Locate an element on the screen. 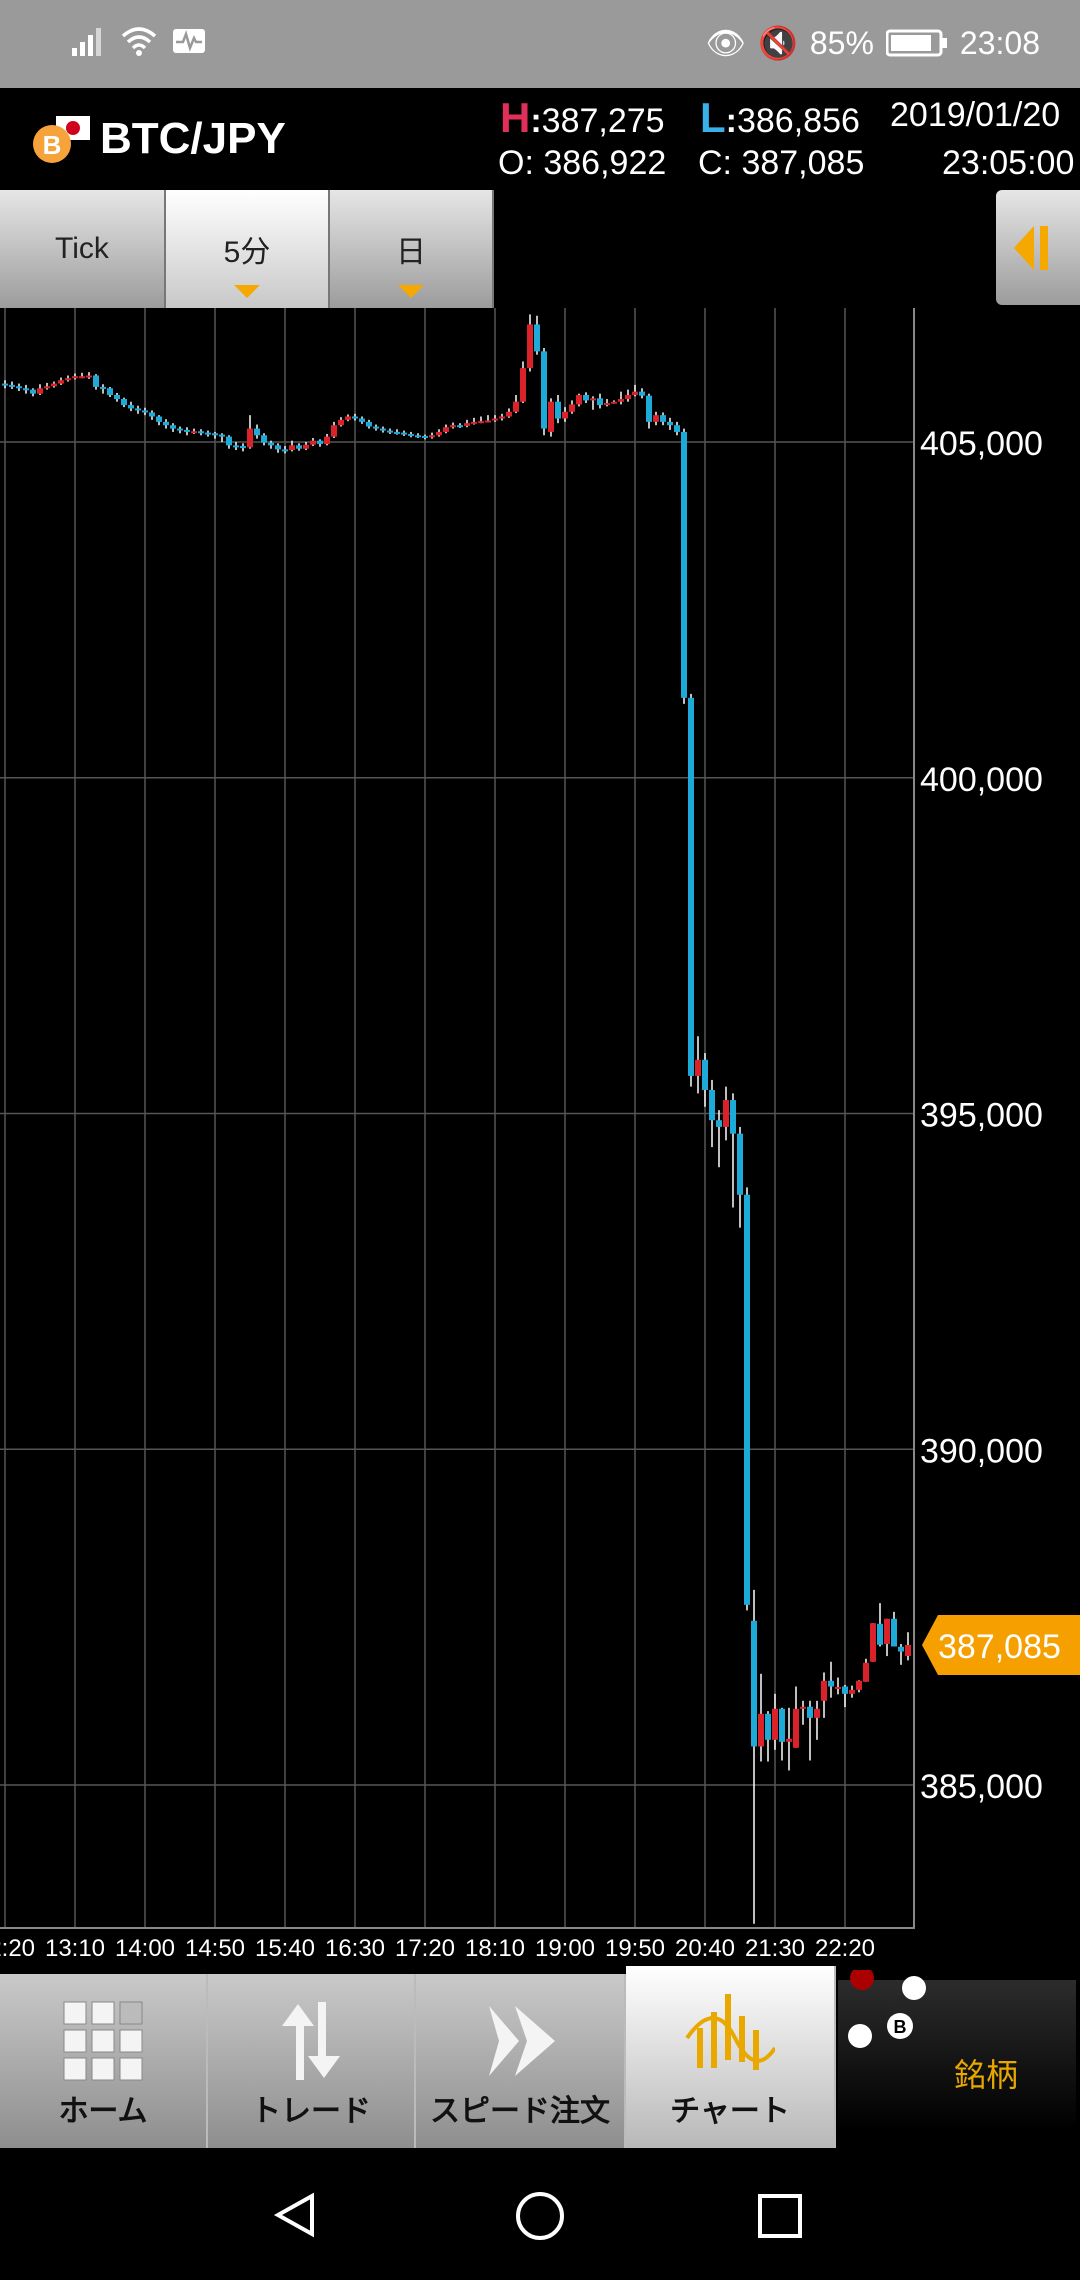 The image size is (1080, 2280). tab-5min: 5分 is located at coordinates (248, 249).